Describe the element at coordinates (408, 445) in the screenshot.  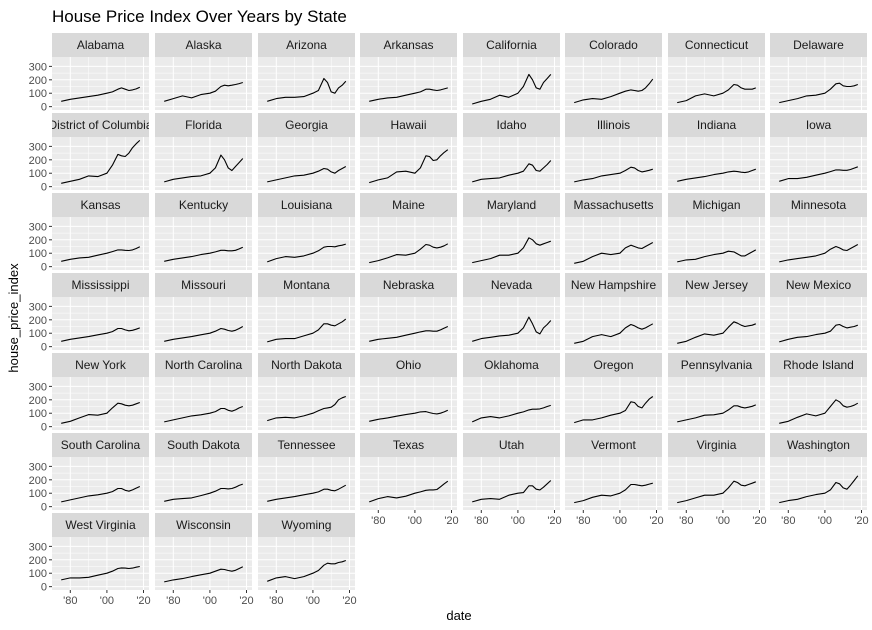
I see `facet-label: Texas` at that location.